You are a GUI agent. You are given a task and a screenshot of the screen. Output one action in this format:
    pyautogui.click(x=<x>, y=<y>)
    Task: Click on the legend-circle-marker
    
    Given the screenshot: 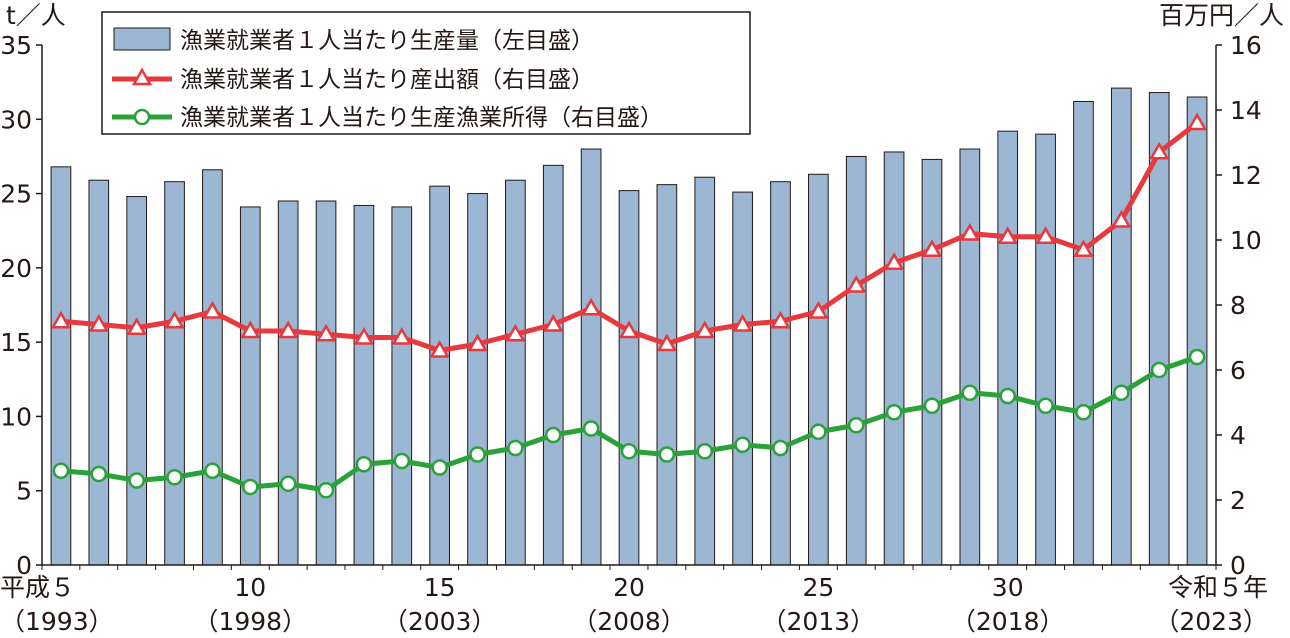 What is the action you would take?
    pyautogui.click(x=142, y=117)
    